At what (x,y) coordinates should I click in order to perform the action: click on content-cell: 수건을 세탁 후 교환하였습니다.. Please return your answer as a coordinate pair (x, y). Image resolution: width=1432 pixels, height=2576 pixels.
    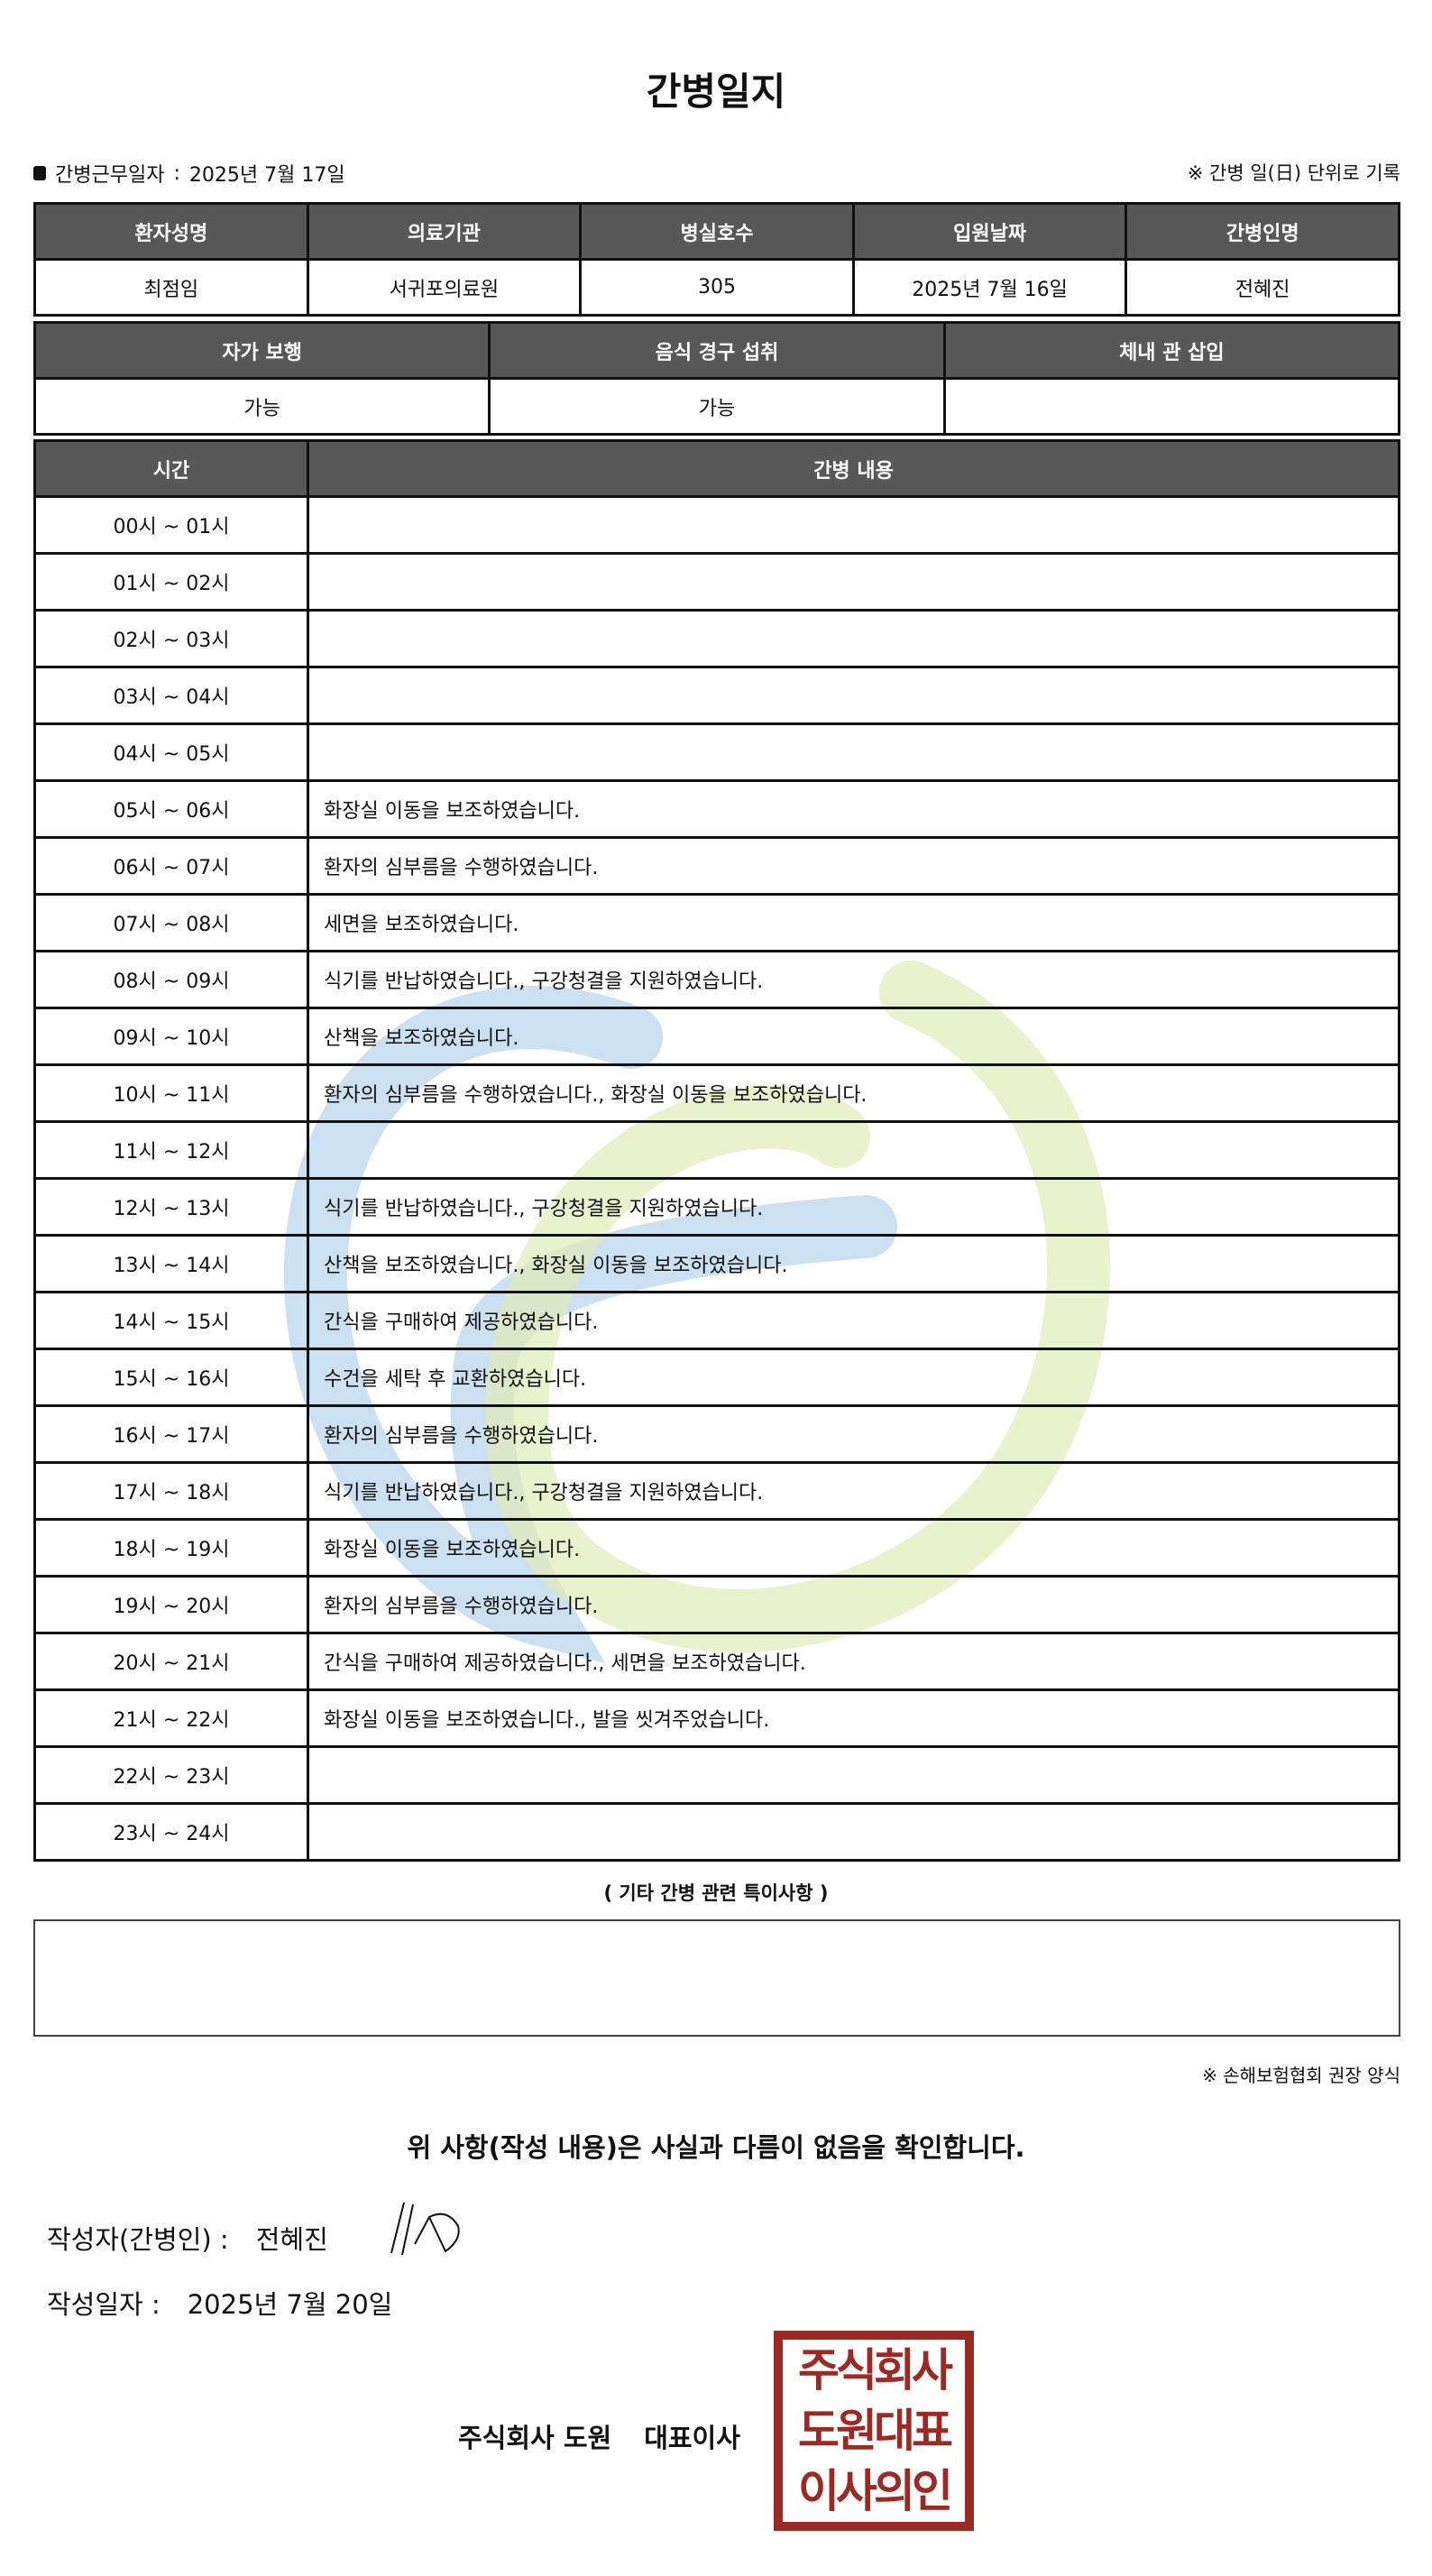
    Looking at the image, I should click on (854, 1377).